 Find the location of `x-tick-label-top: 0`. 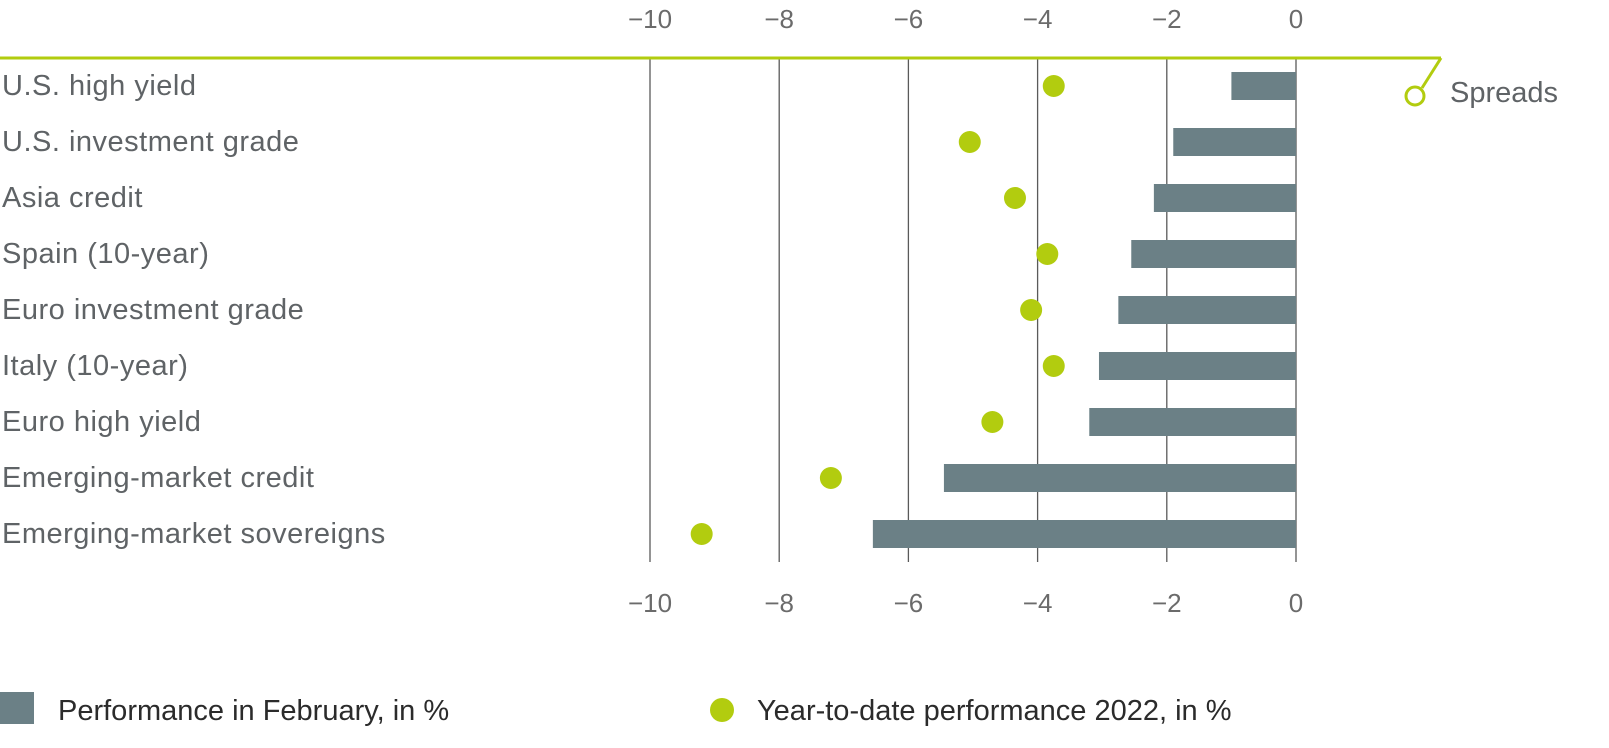

x-tick-label-top: 0 is located at coordinates (1296, 19).